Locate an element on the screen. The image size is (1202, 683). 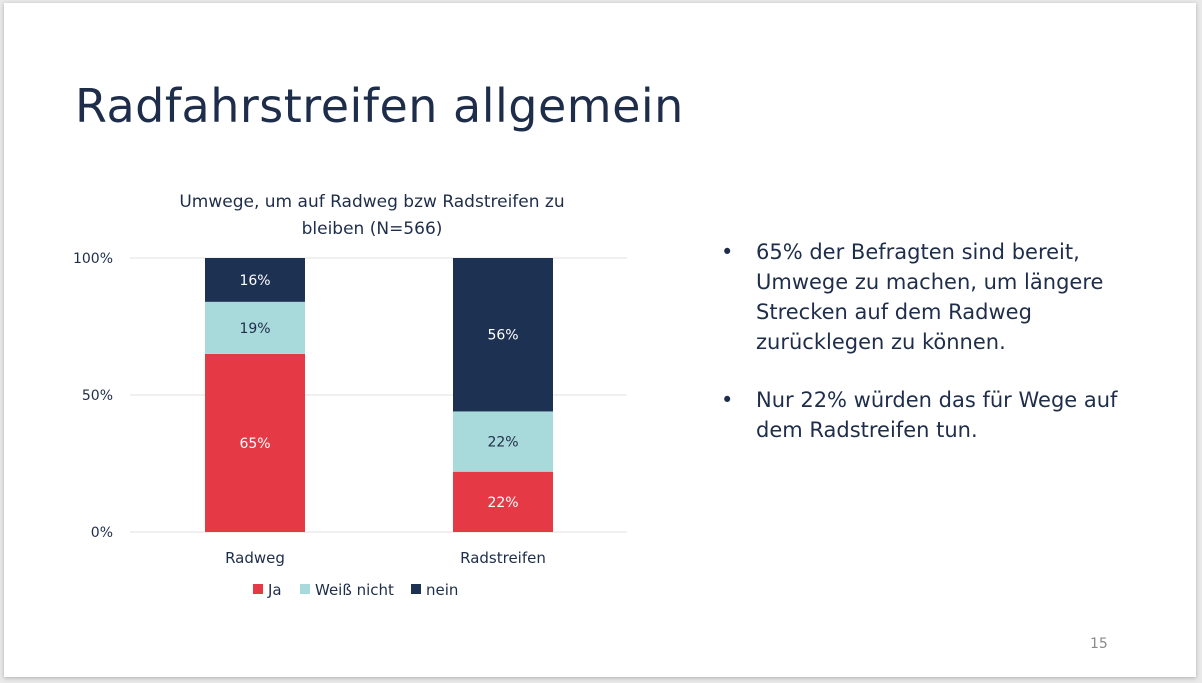
chart-title-line-1: Umwege, um auf Radweg bzw Radstreifen zu is located at coordinates (372, 202).